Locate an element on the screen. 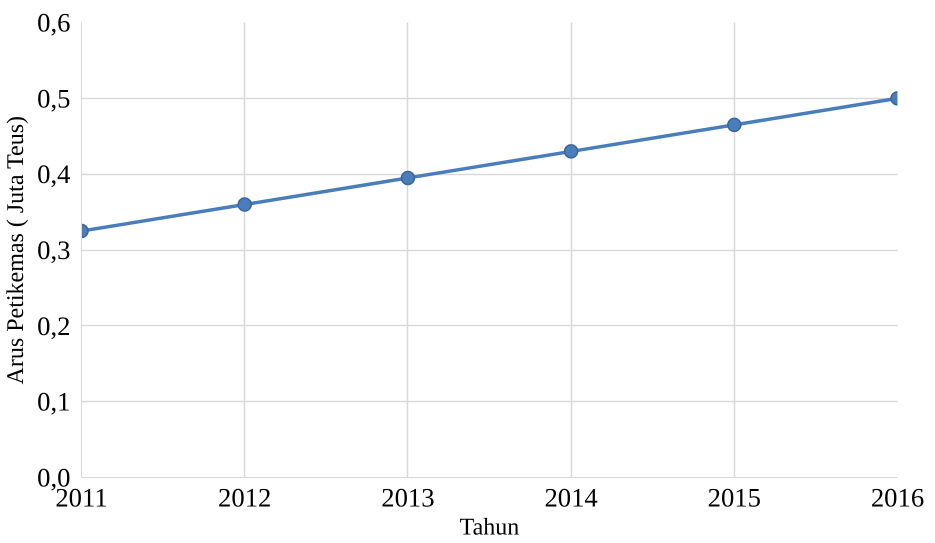  y-tick-label: 0,4 is located at coordinates (54, 174).